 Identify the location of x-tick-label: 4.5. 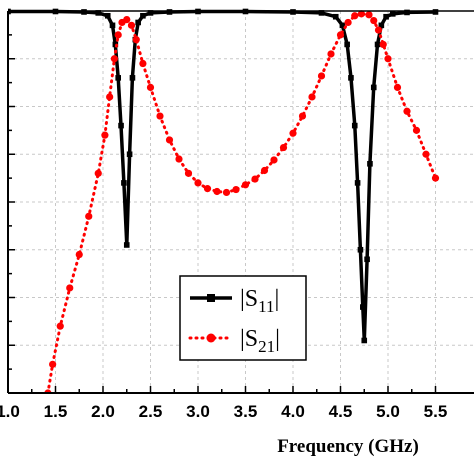
(341, 411).